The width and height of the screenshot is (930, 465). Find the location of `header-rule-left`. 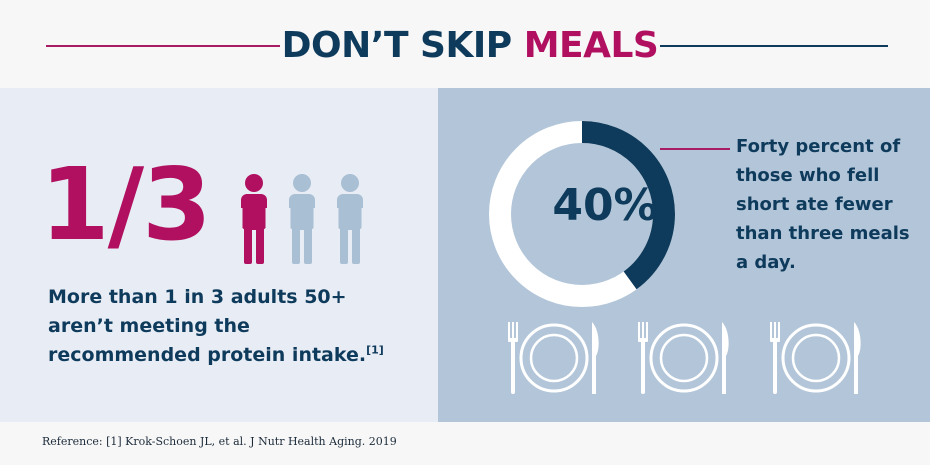

header-rule-left is located at coordinates (163, 46).